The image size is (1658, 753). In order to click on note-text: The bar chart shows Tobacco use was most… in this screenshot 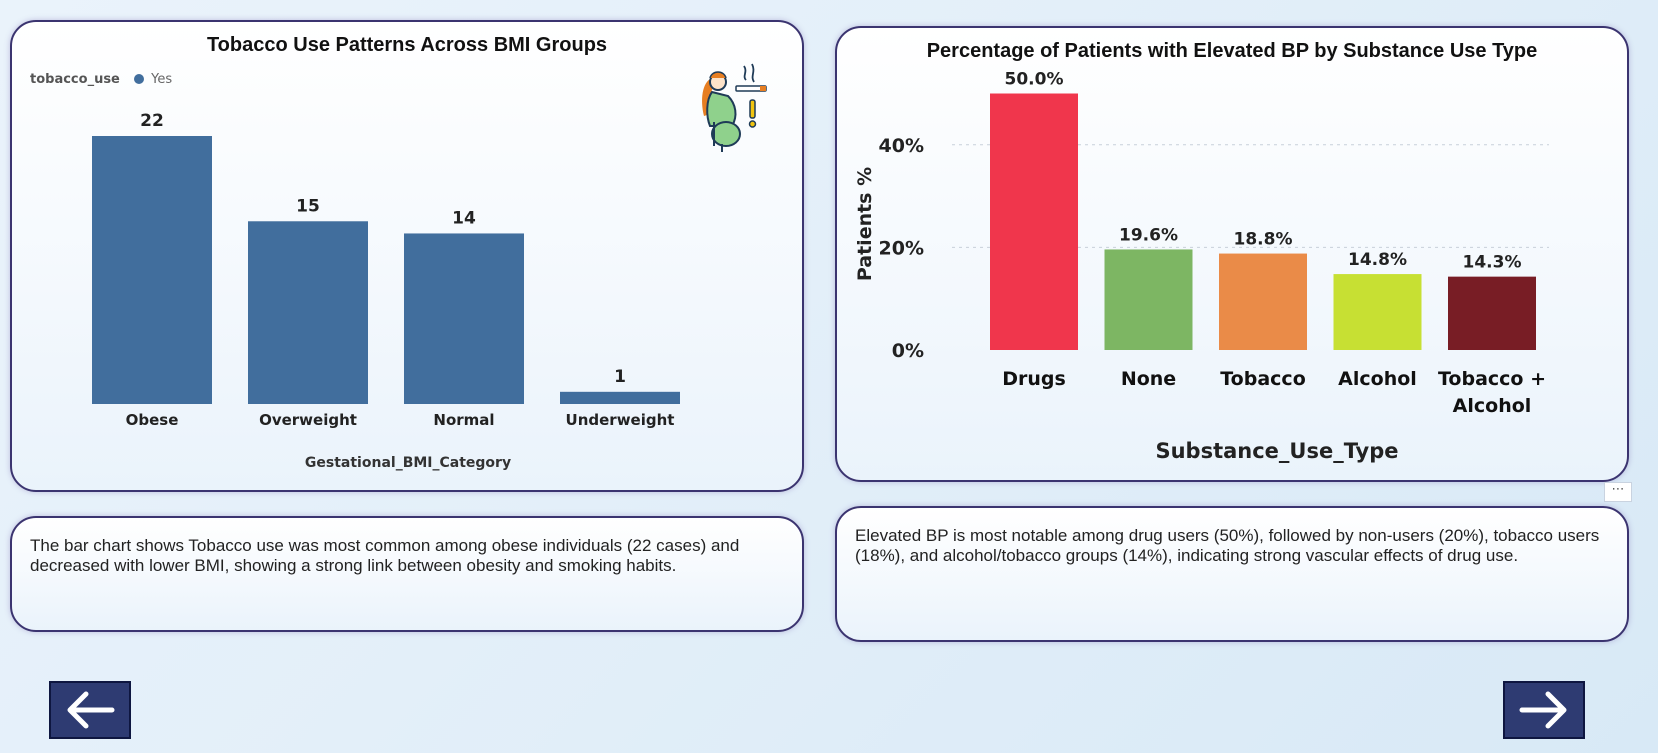, I will do `click(385, 555)`.